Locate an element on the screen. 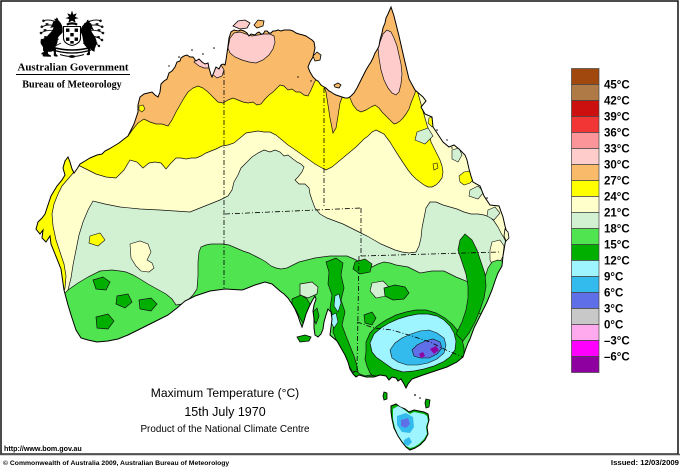 The width and height of the screenshot is (680, 467). svg-text: 42°C is located at coordinates (617, 102).